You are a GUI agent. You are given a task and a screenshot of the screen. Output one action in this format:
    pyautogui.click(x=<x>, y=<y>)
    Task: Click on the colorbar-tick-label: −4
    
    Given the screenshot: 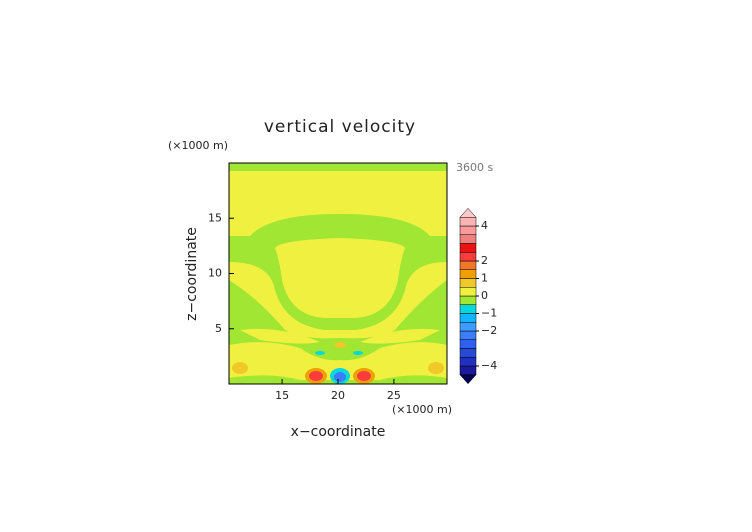 What is the action you would take?
    pyautogui.click(x=489, y=365)
    